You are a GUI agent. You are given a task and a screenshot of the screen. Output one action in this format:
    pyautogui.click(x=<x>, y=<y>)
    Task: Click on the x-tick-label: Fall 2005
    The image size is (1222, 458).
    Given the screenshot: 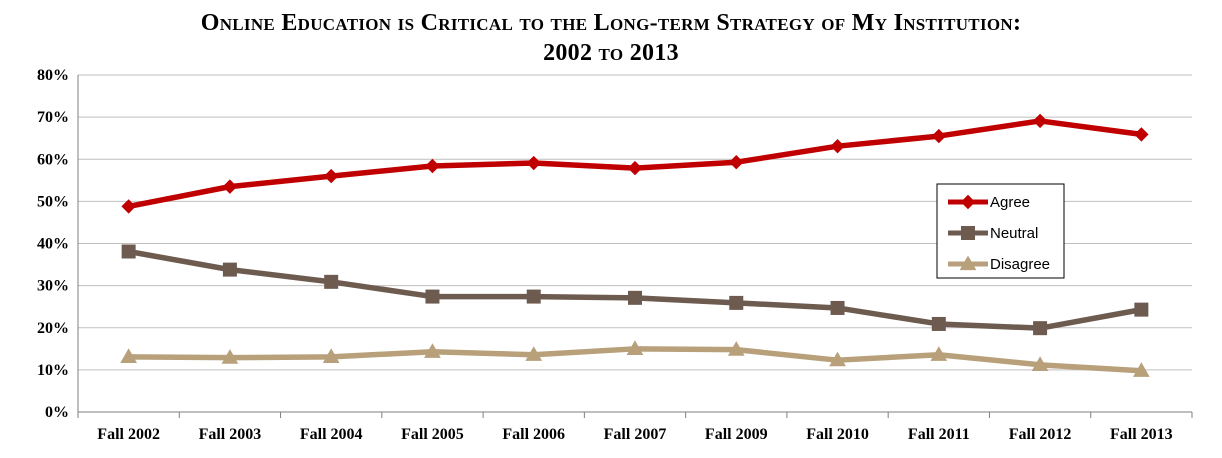 What is the action you would take?
    pyautogui.click(x=432, y=434)
    